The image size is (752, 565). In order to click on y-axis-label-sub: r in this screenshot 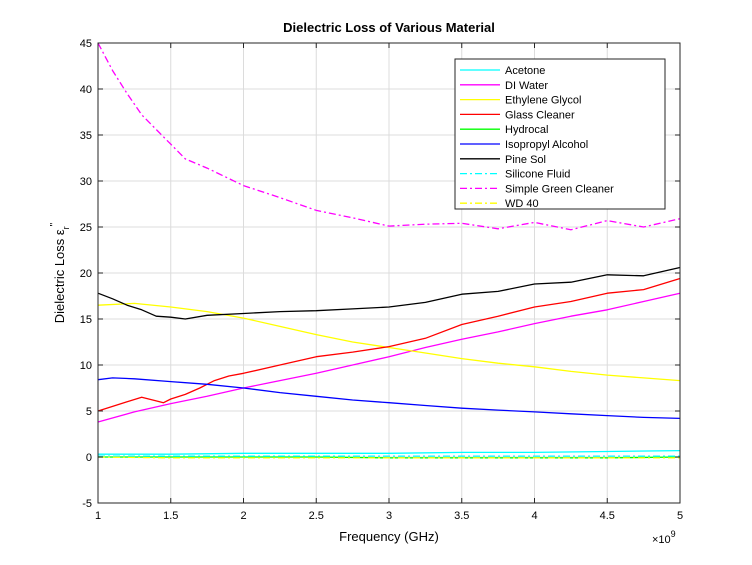, I will do `click(66, 227)`.